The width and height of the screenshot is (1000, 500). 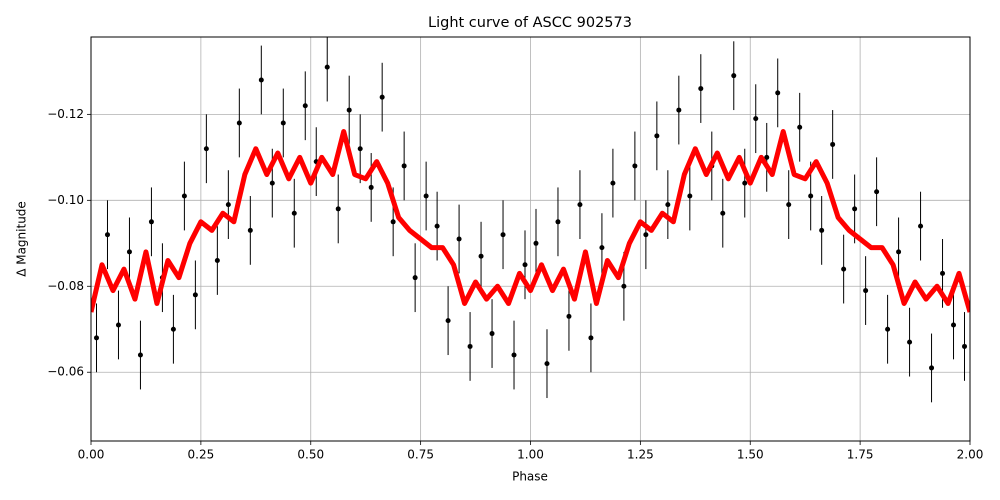 I want to click on chart-title: Light curve of ASCC 902573, so click(x=530, y=23).